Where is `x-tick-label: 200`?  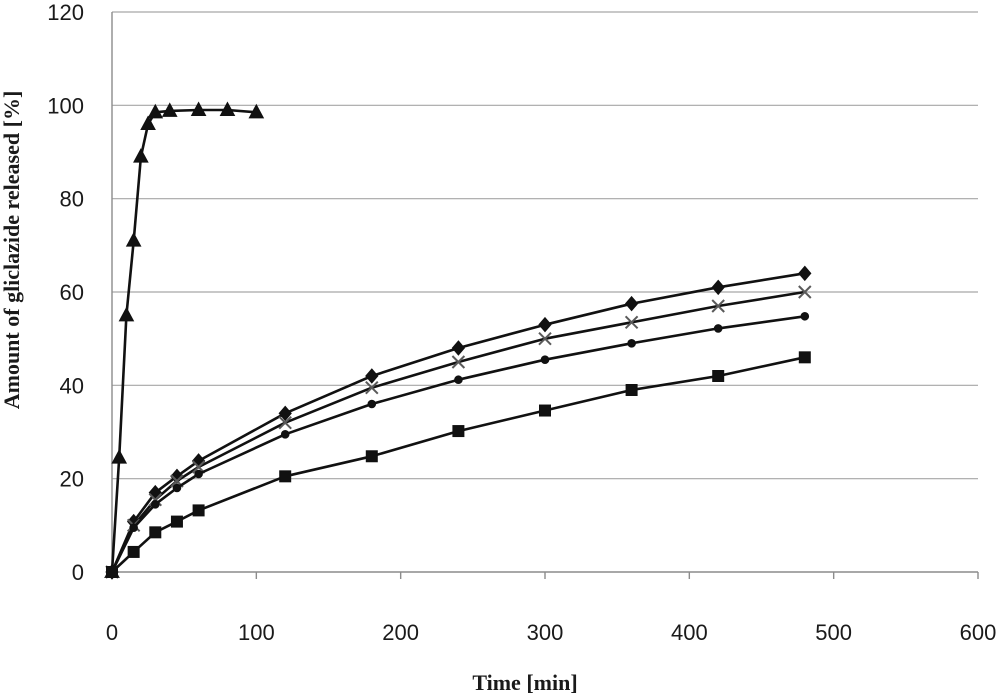
x-tick-label: 200 is located at coordinates (400, 632).